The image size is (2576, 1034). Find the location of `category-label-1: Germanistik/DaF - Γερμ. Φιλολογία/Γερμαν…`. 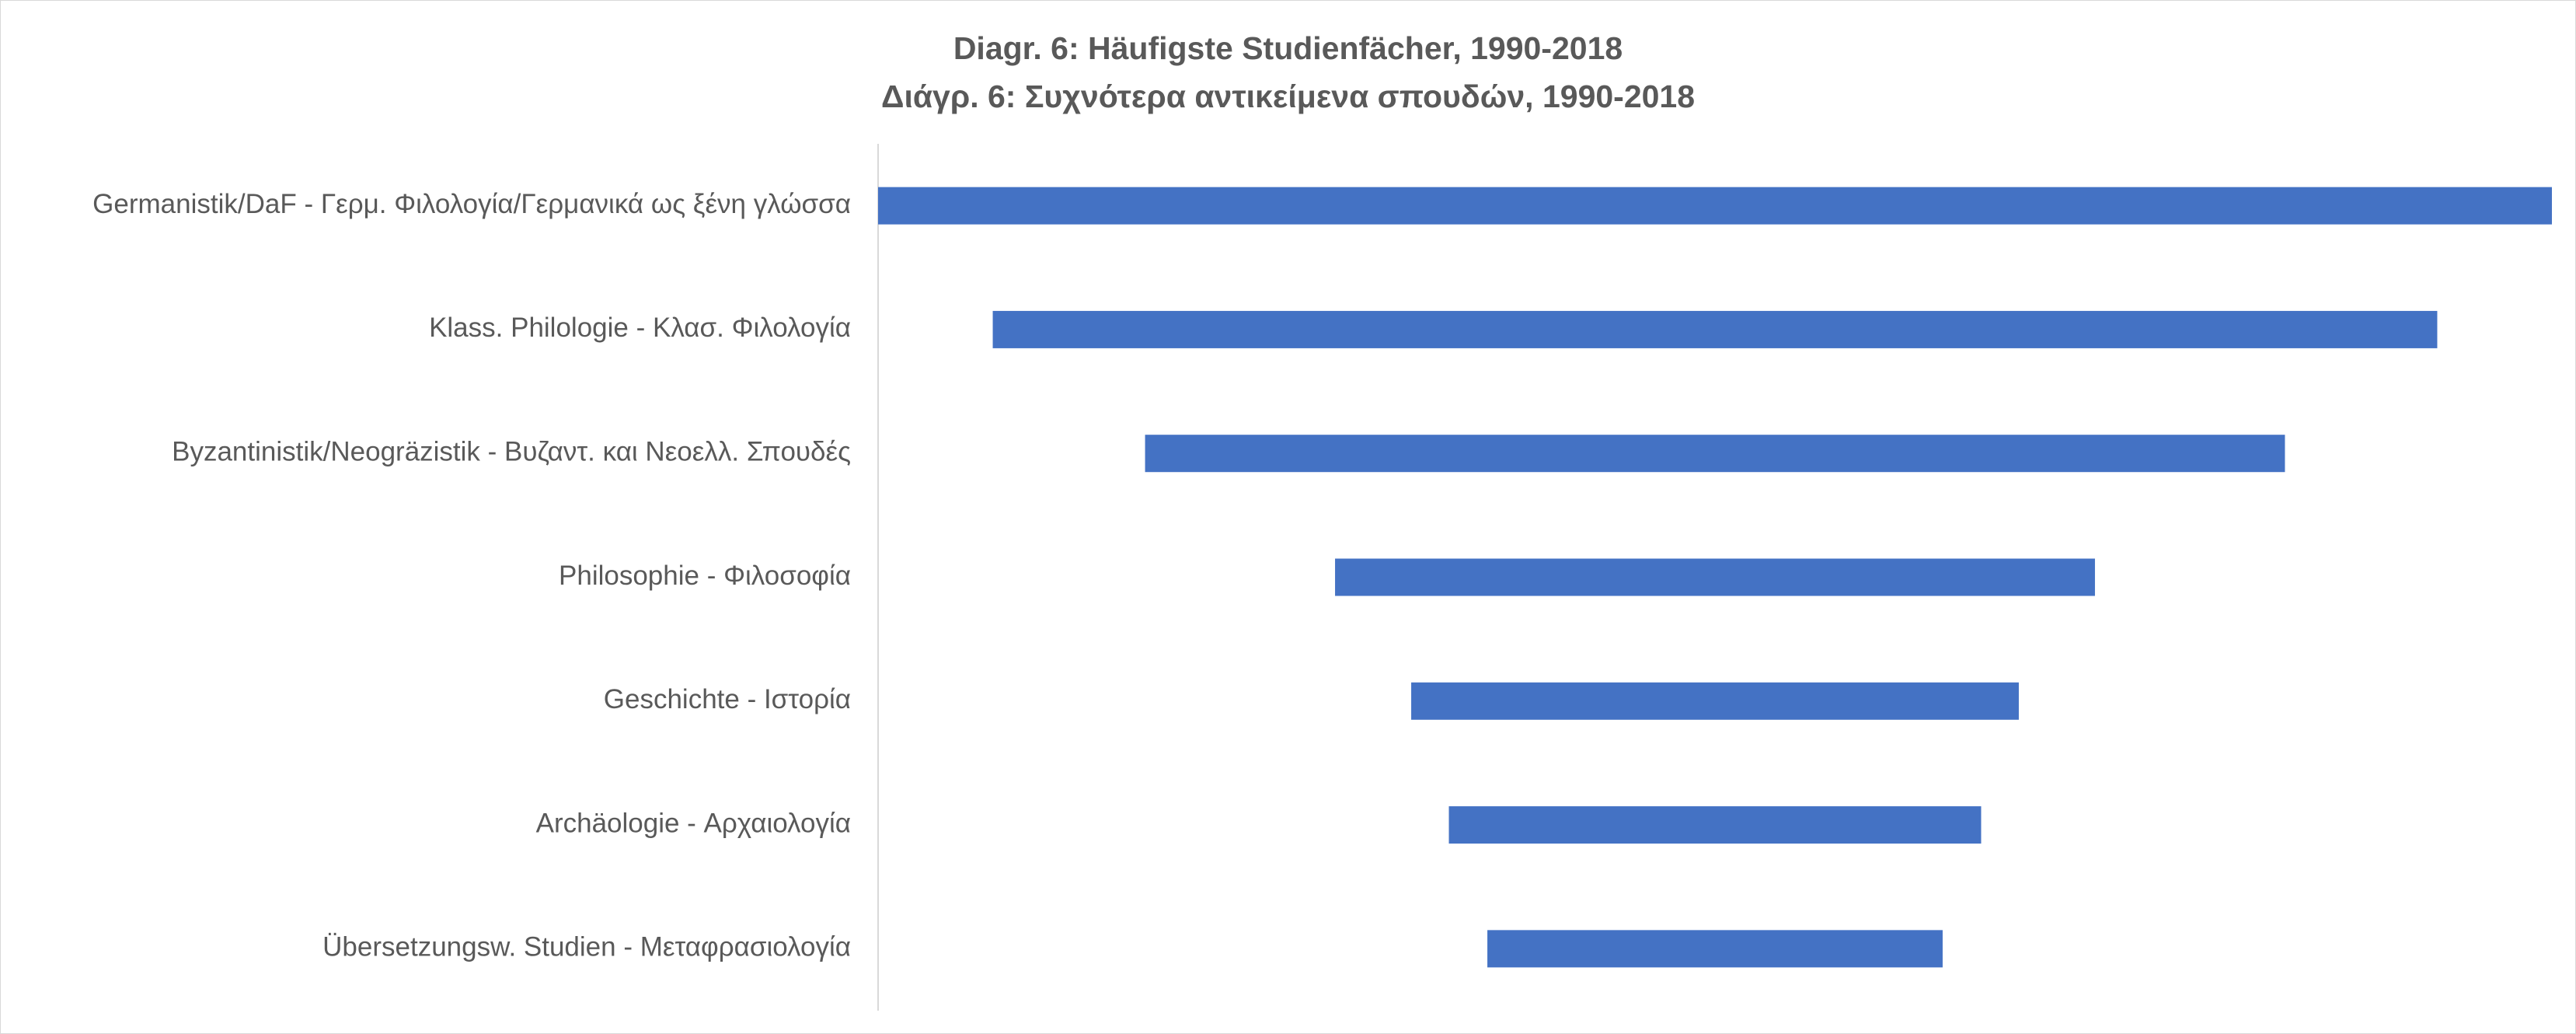

category-label-1: Germanistik/DaF - Γερμ. Φιλολογία/Γερμαν… is located at coordinates (472, 204).